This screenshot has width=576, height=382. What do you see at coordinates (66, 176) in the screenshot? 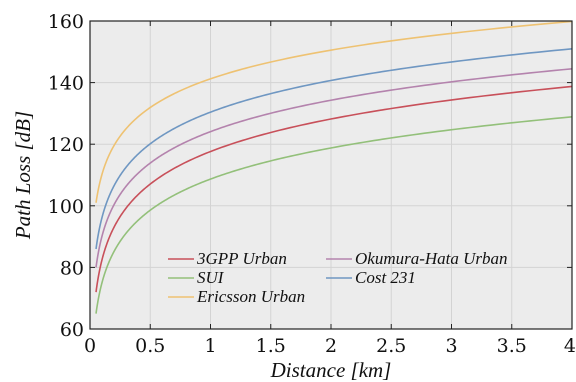
I see `y-tick-labels: 60 80 100 120 140 160` at bounding box center [66, 176].